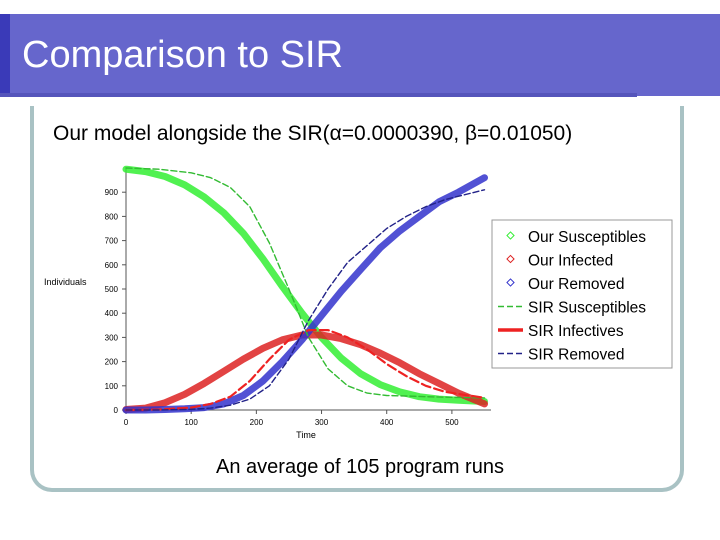 The height and width of the screenshot is (540, 720). I want to click on legend-label: Our Removed, so click(576, 284).